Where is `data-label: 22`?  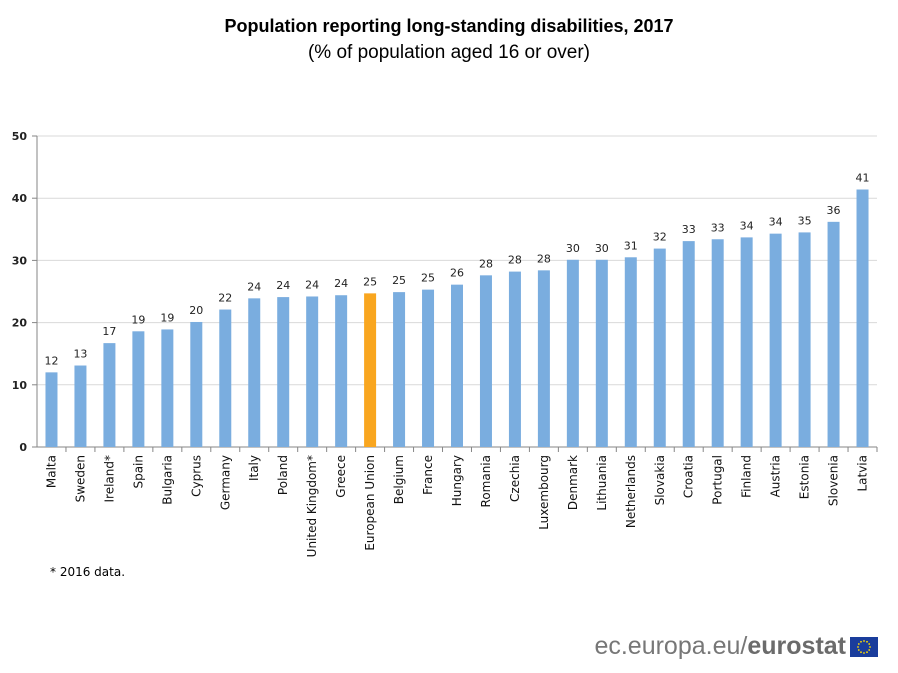 data-label: 22 is located at coordinates (225, 298).